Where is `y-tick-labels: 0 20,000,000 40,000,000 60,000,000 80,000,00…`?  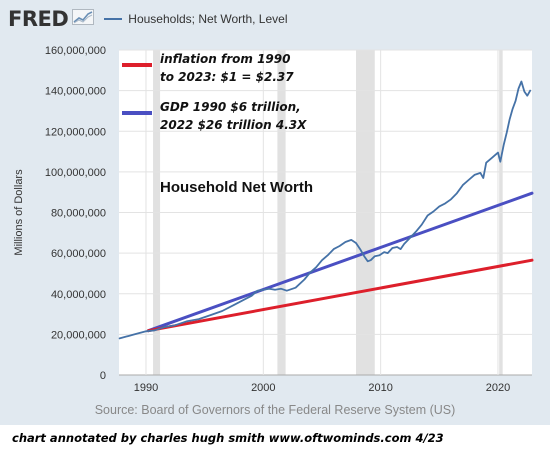
y-tick-labels: 0 20,000,000 40,000,000 60,000,000 80,000,00… is located at coordinates (75, 213).